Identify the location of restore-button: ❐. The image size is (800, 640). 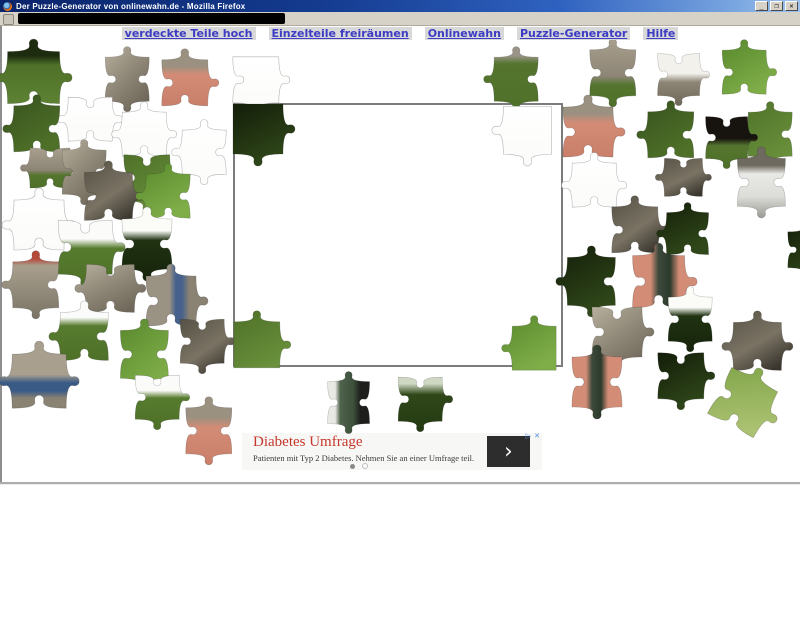
(776, 6).